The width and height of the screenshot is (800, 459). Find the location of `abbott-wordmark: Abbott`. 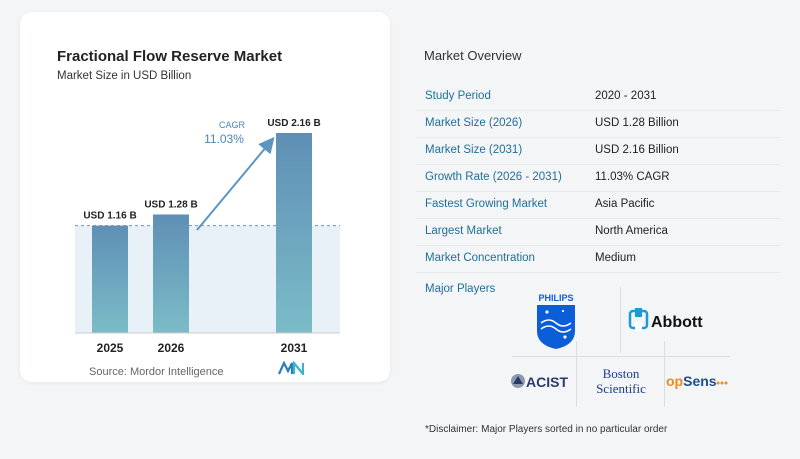

abbott-wordmark: Abbott is located at coordinates (677, 322).